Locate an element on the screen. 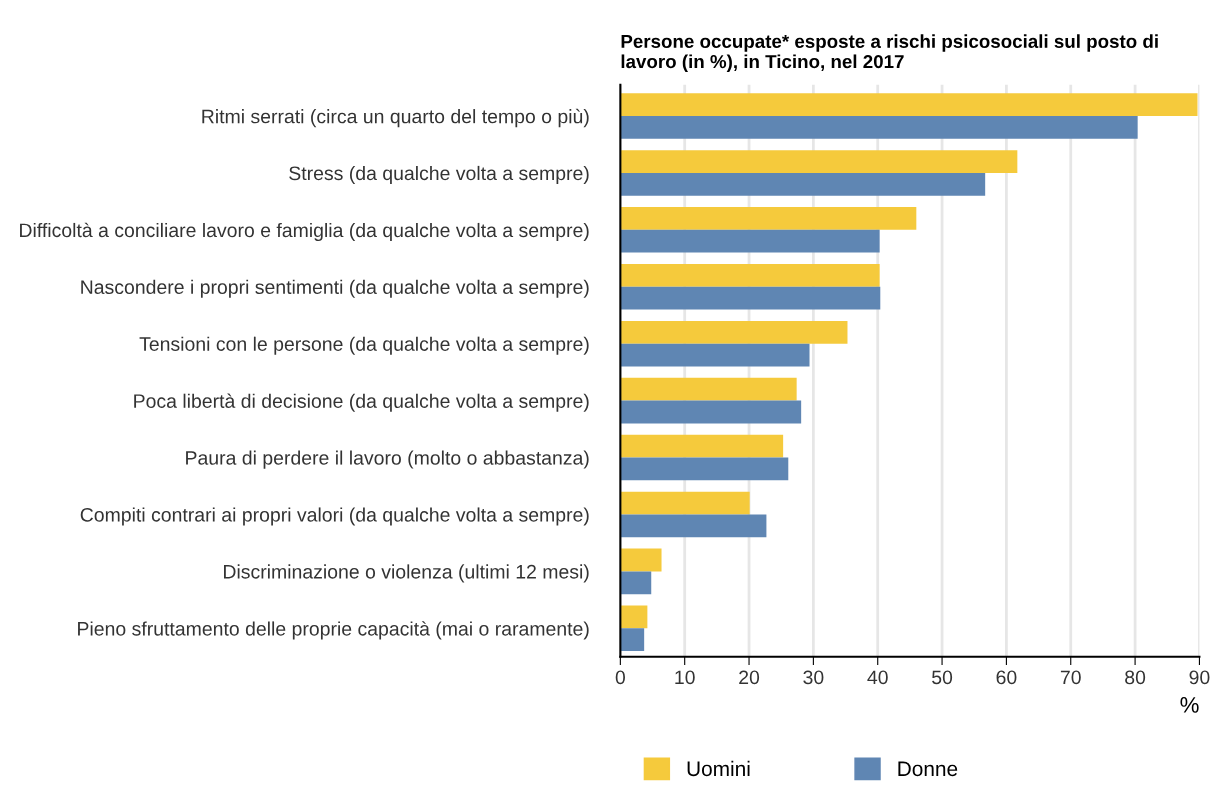 The width and height of the screenshot is (1214, 799). y-tick-label: Tensioni con le persone (da qualche volta a sempre) is located at coordinates (364, 345).